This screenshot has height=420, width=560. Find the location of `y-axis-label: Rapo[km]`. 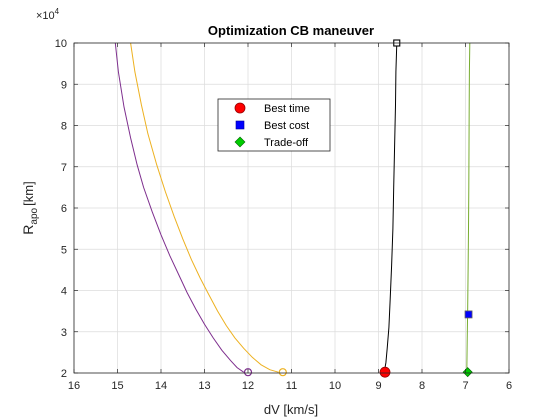

y-axis-label: Rapo[km] is located at coordinates (30, 207).